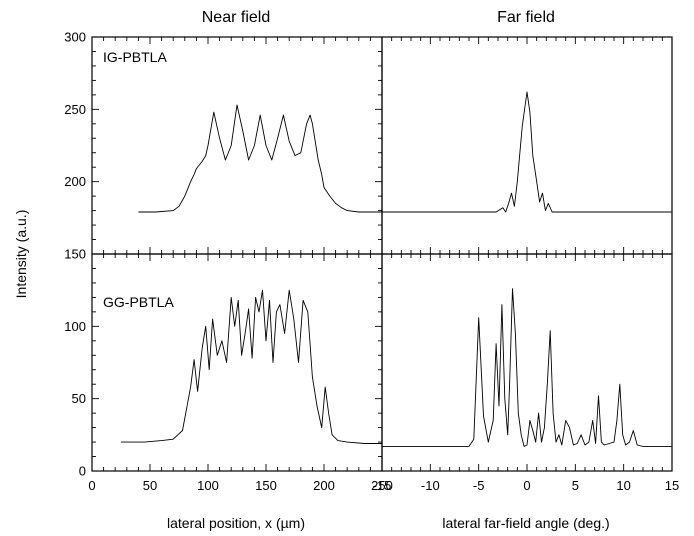  What do you see at coordinates (208, 485) in the screenshot?
I see `x-tick-label: 100` at bounding box center [208, 485].